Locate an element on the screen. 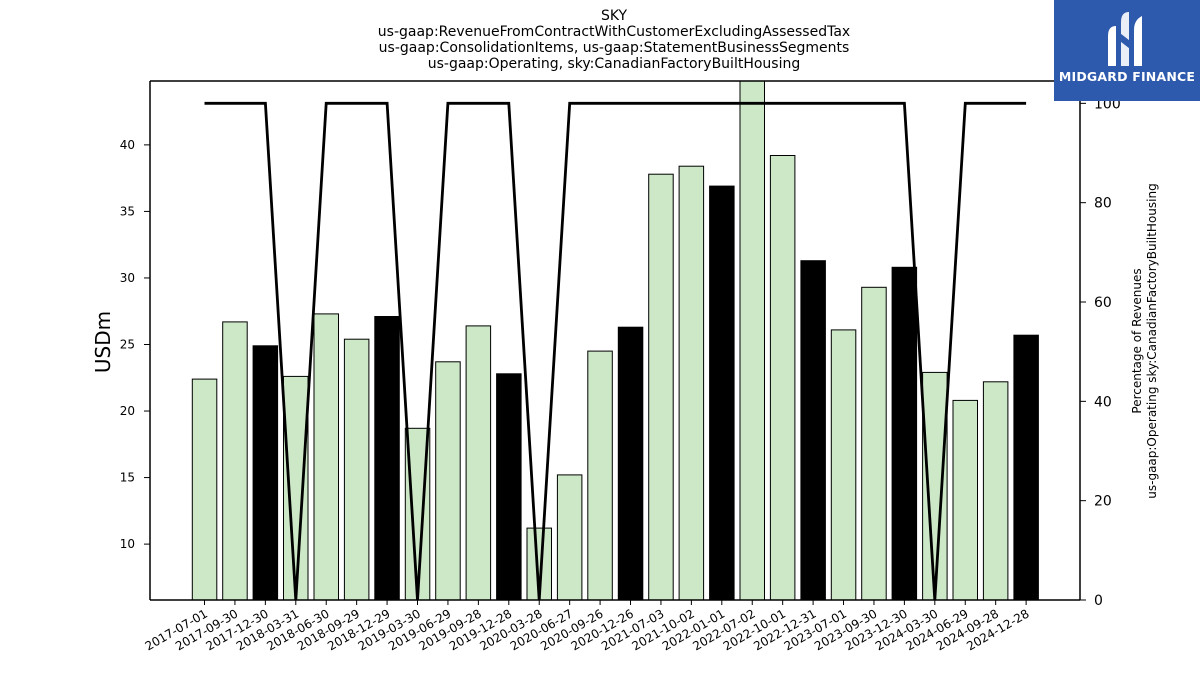  midgard-finance-logo: MIDGARD FINANCE is located at coordinates (1127, 50).